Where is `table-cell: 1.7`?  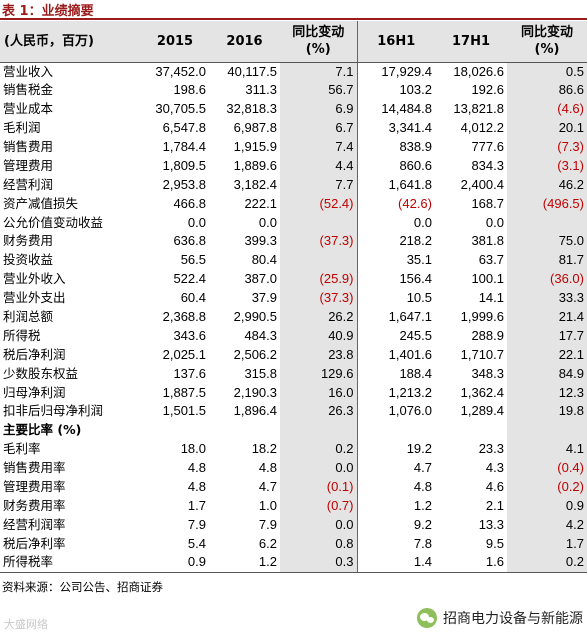
table-cell: 1.7 is located at coordinates (196, 505).